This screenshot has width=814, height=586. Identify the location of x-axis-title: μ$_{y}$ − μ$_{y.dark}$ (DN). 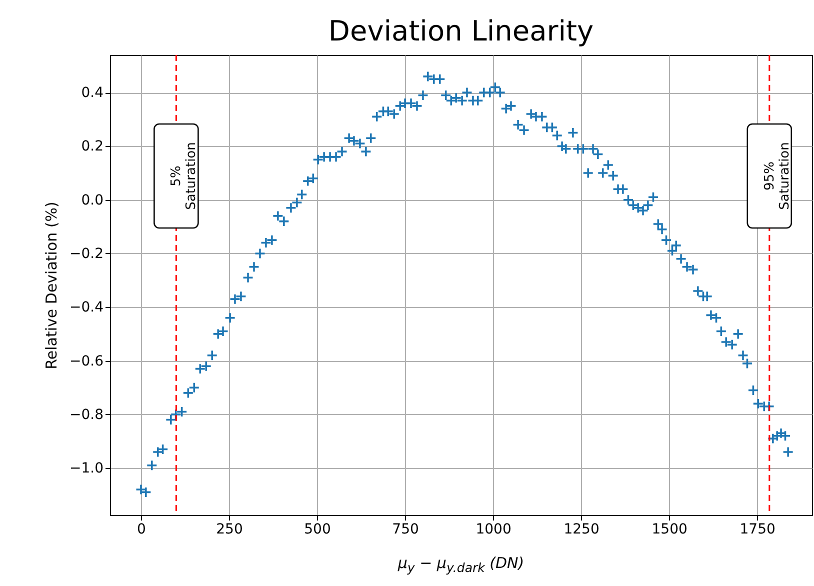
(461, 564).